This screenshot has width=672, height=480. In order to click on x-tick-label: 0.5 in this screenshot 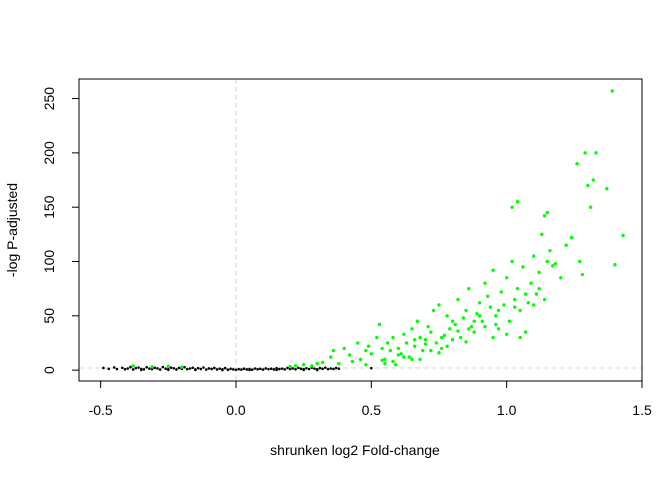, I will do `click(372, 410)`.